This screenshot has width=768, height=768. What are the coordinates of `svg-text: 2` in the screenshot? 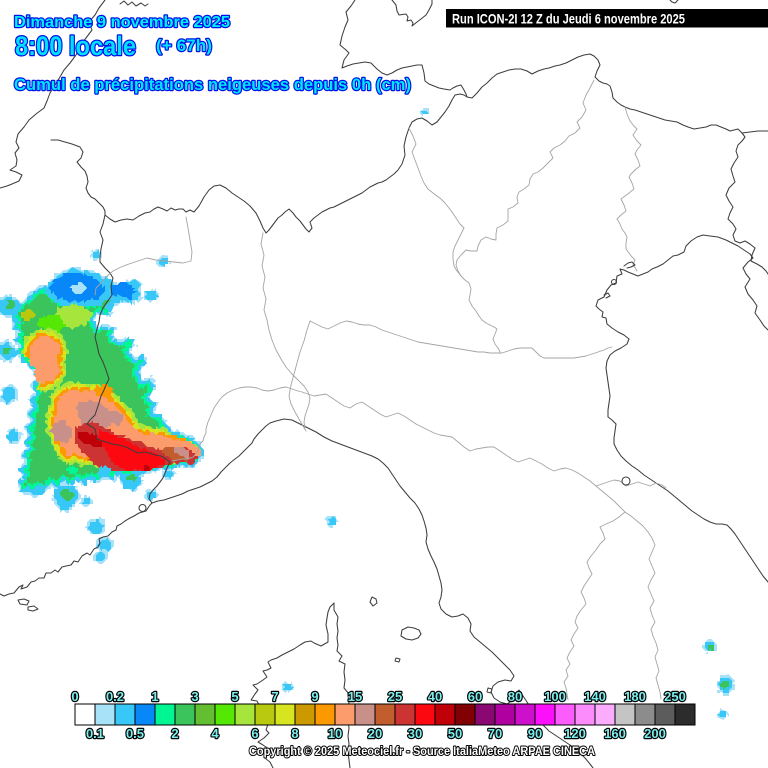 It's located at (174, 733).